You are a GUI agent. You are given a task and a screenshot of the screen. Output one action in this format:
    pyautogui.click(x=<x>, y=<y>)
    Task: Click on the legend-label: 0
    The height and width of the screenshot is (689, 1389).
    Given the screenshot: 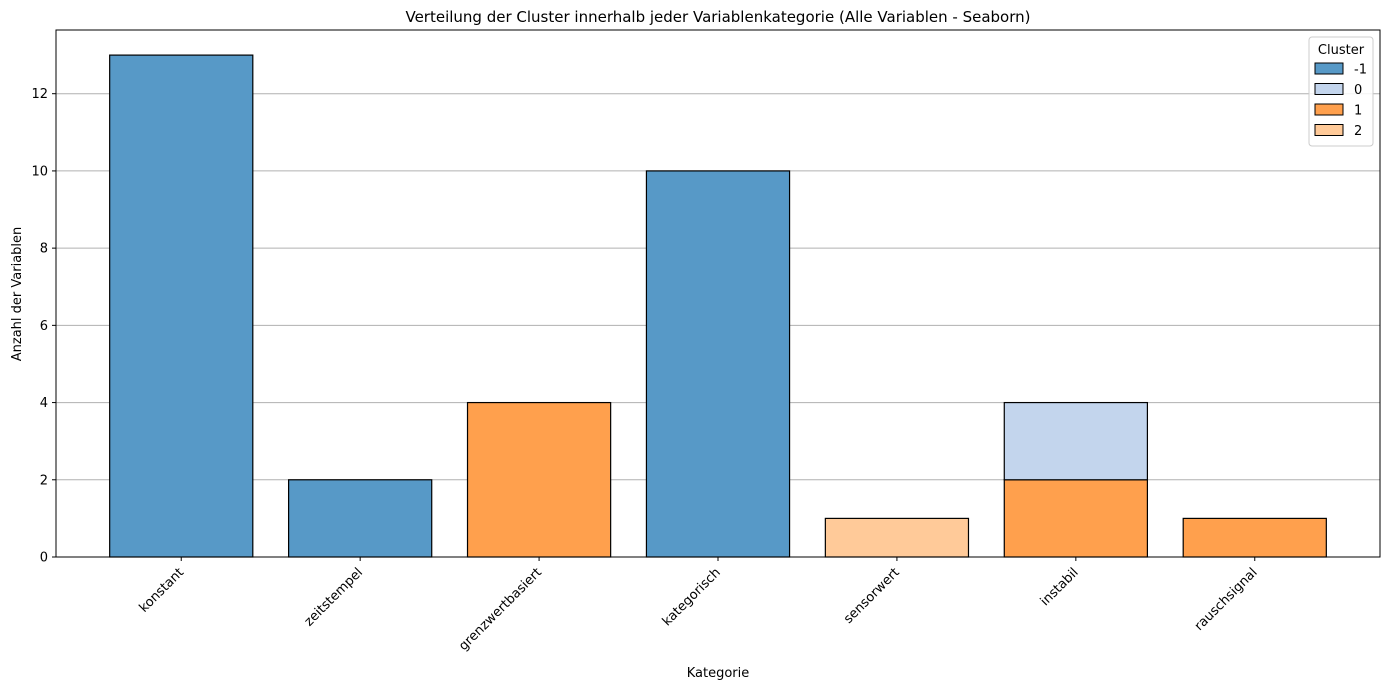 What is the action you would take?
    pyautogui.click(x=1358, y=90)
    